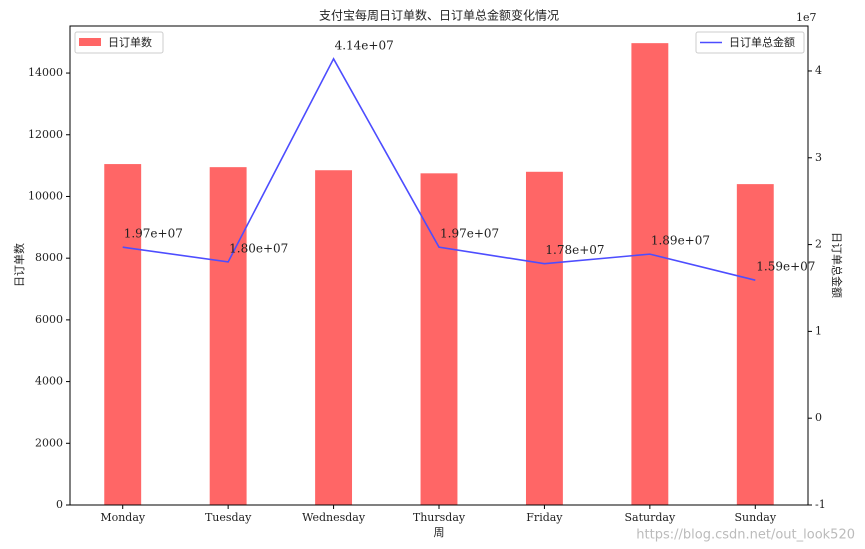 Image resolution: width=865 pixels, height=549 pixels. Describe the element at coordinates (228, 517) in the screenshot. I see `x-tick-label: Tuesday` at that location.